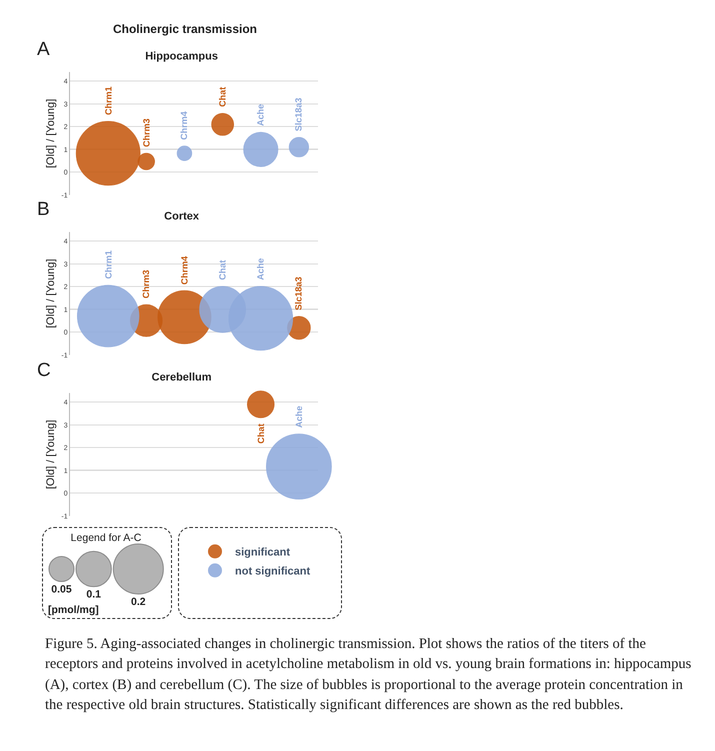  I want to click on legend-label: significant, so click(262, 552).